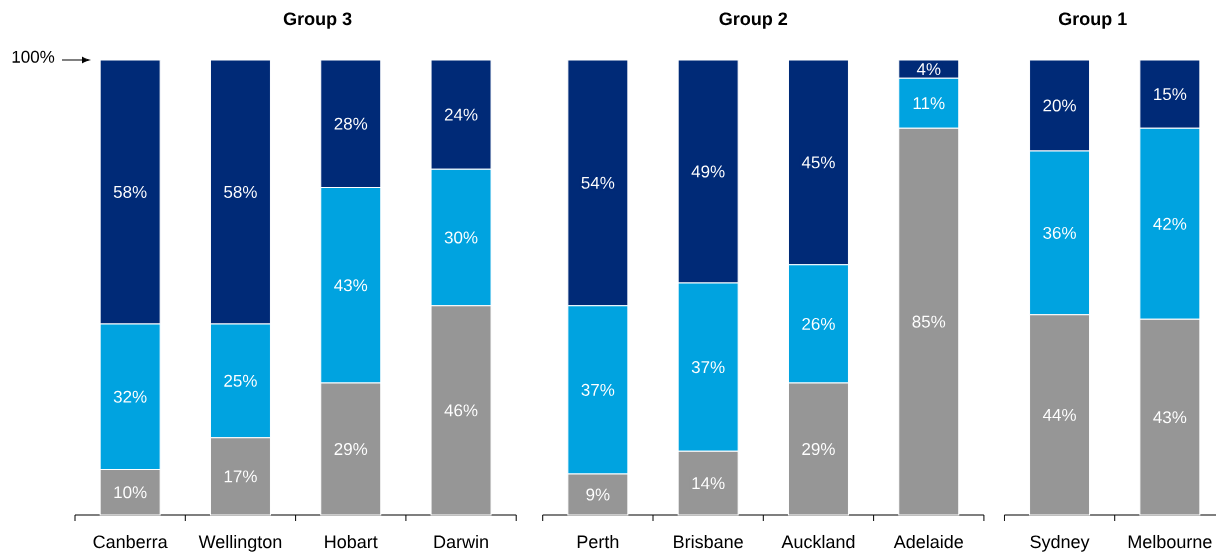 The width and height of the screenshot is (1216, 552). I want to click on chart-title: Group 1, so click(1092, 20).